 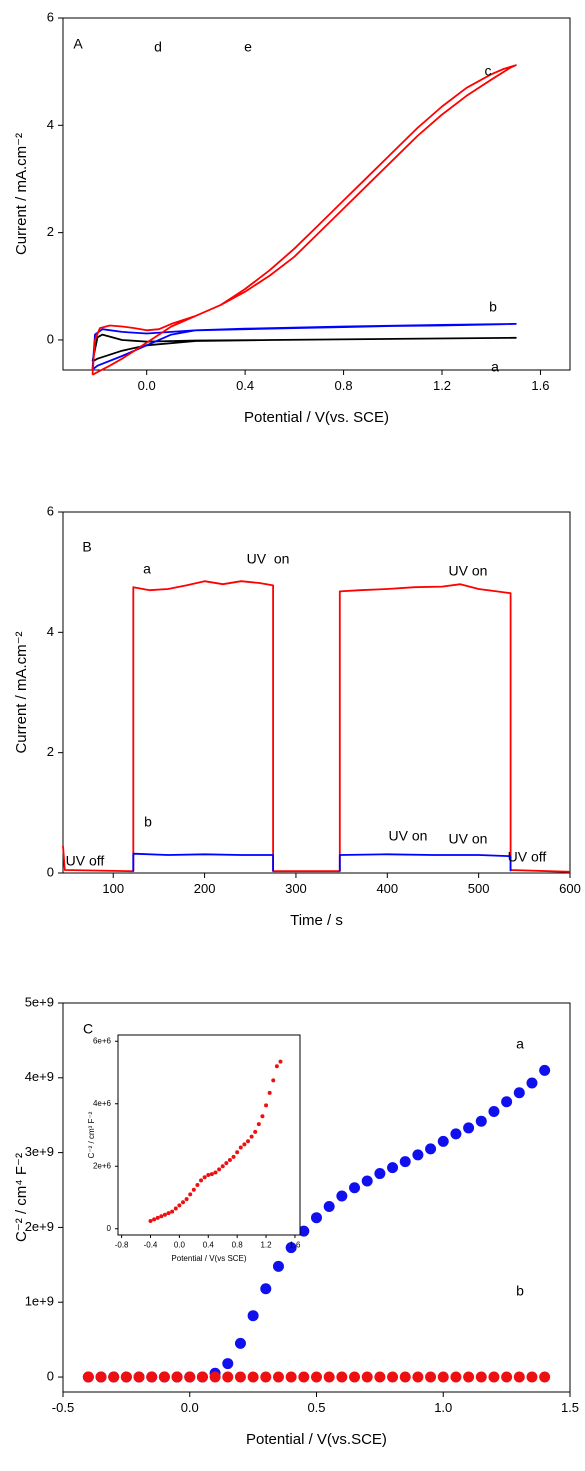 What do you see at coordinates (21, 194) in the screenshot?
I see `y-axis-label: Current / mA.cm⁻²` at bounding box center [21, 194].